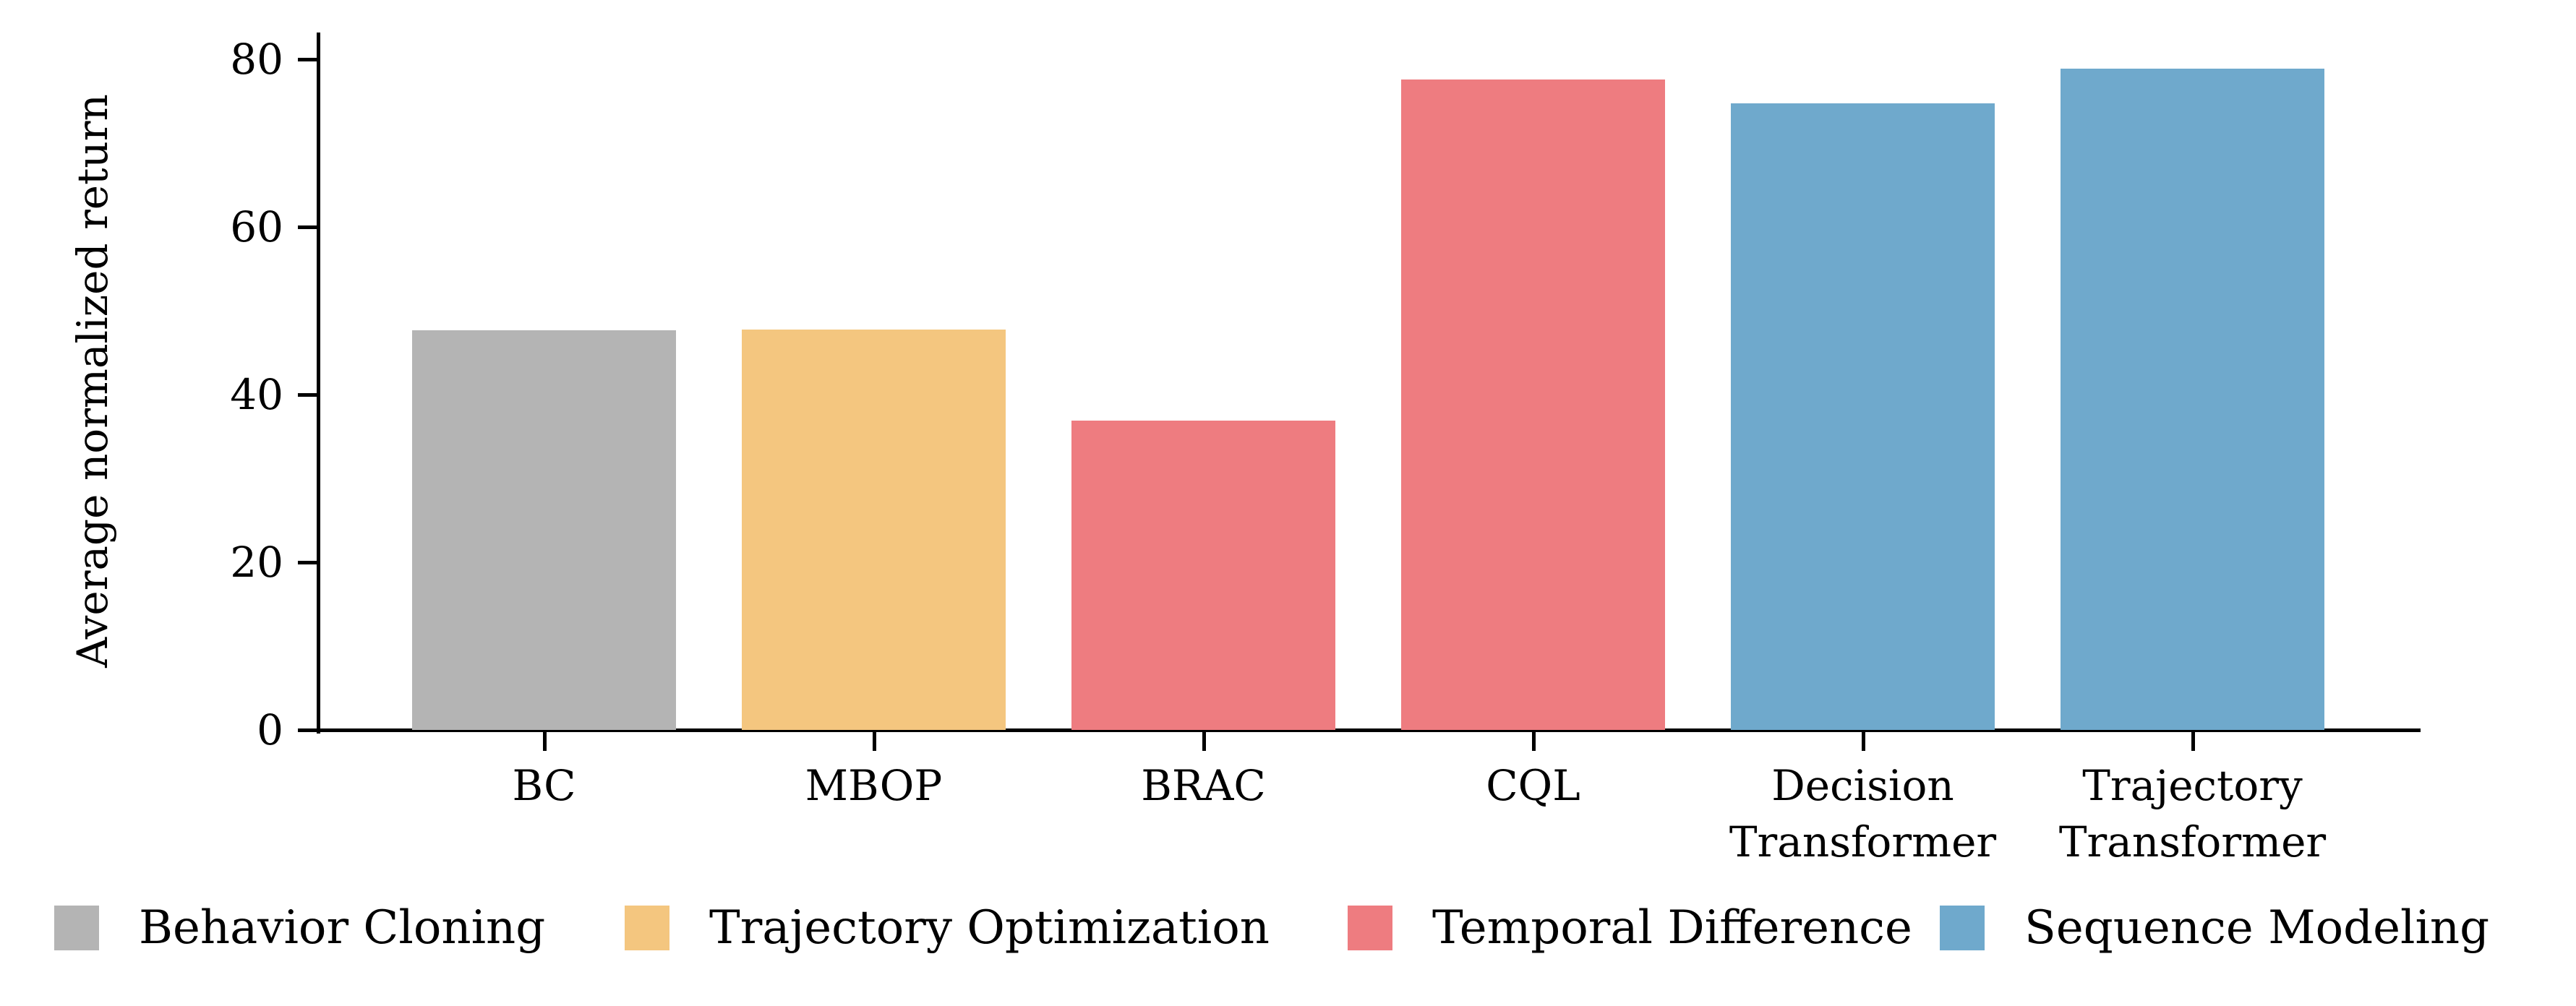 This screenshot has width=2576, height=1006. What do you see at coordinates (270, 729) in the screenshot?
I see `y-tick-label-0: 0` at bounding box center [270, 729].